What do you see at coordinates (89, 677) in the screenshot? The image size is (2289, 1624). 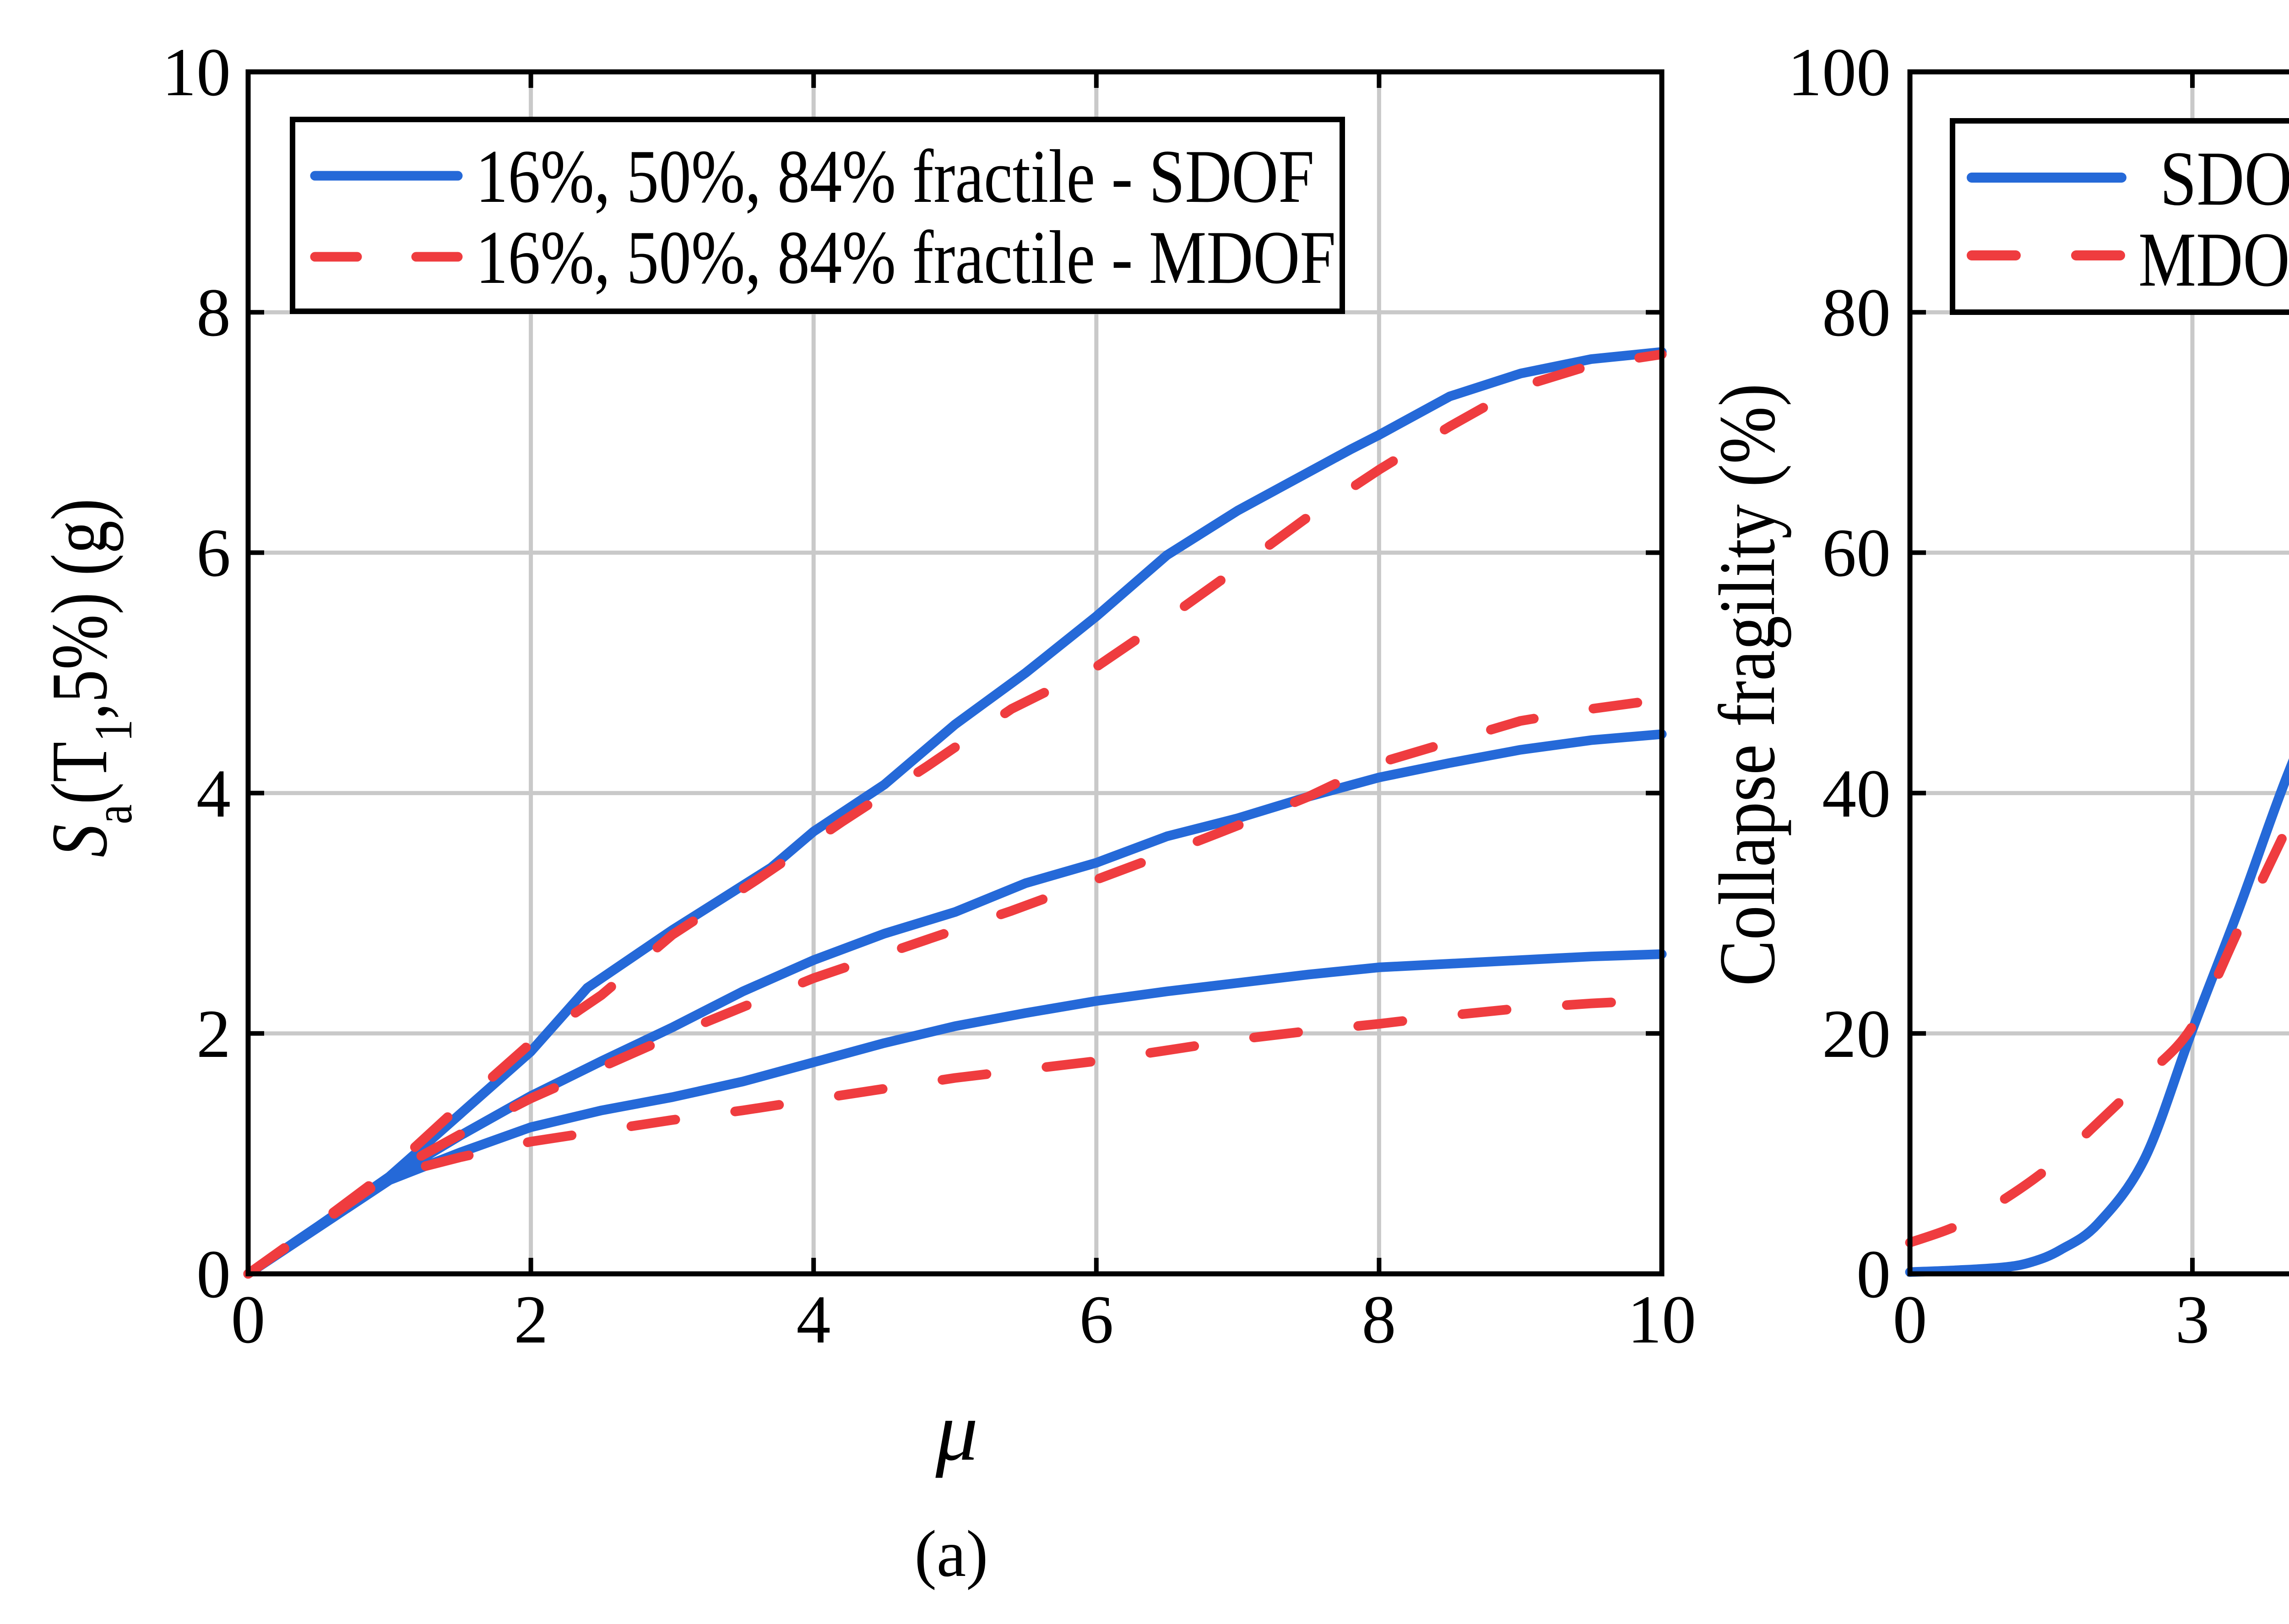 I see `svg-text: Sa(T1,5%) (g)` at bounding box center [89, 677].